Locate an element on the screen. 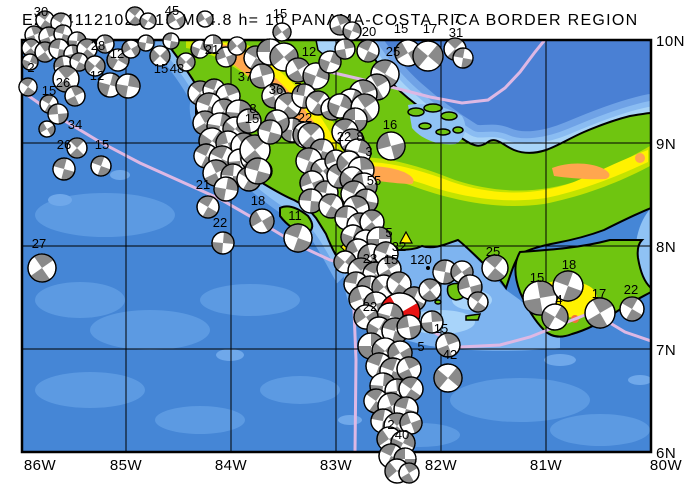 This screenshot has width=695, height=489. depth-label: 30 is located at coordinates (41, 11).